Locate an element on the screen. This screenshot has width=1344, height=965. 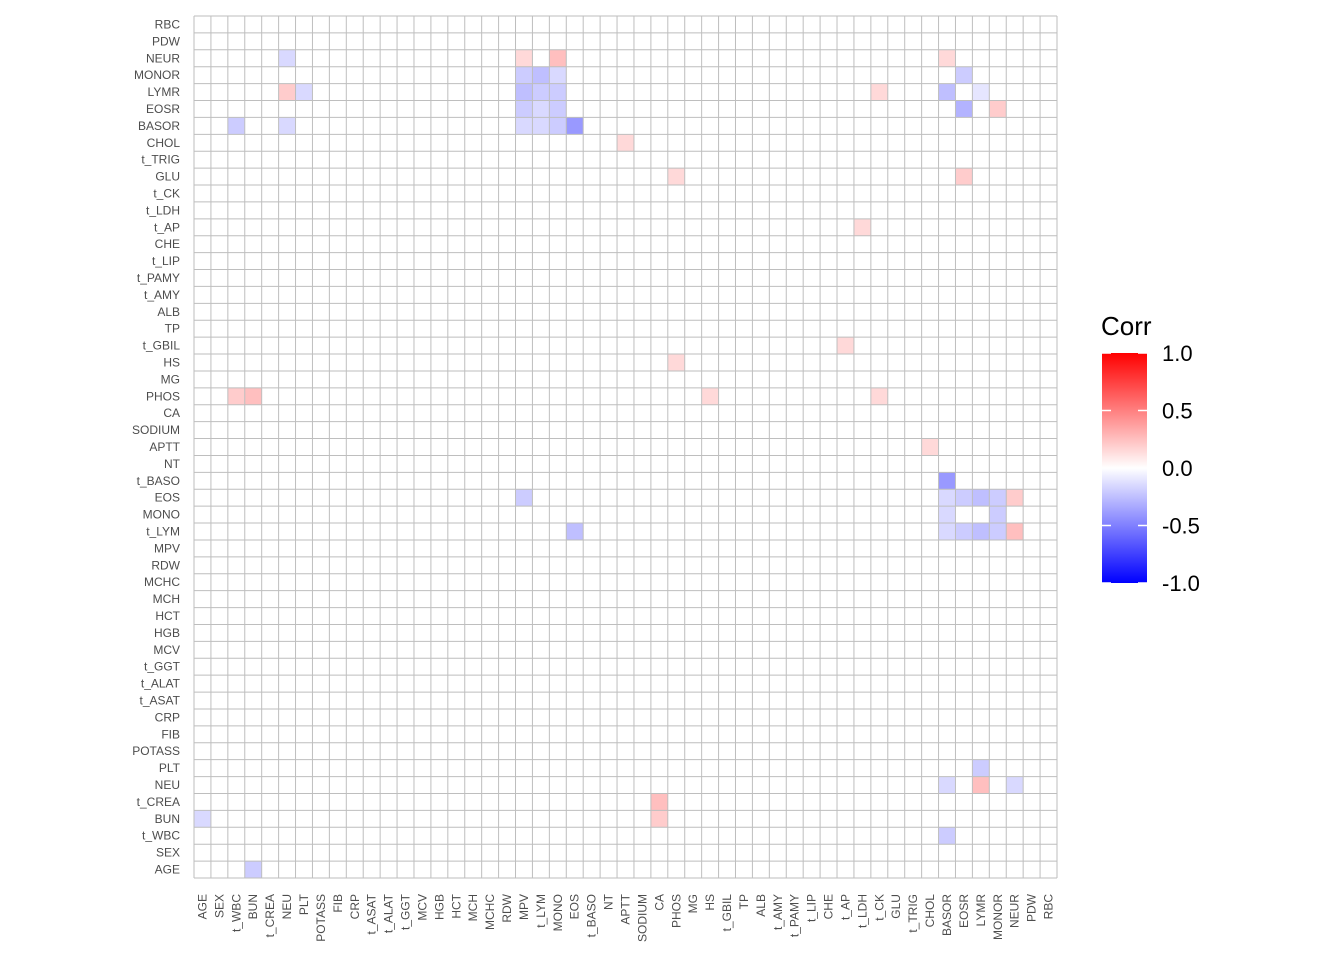
x-tick-label: t_AP is located at coordinates (845, 907).